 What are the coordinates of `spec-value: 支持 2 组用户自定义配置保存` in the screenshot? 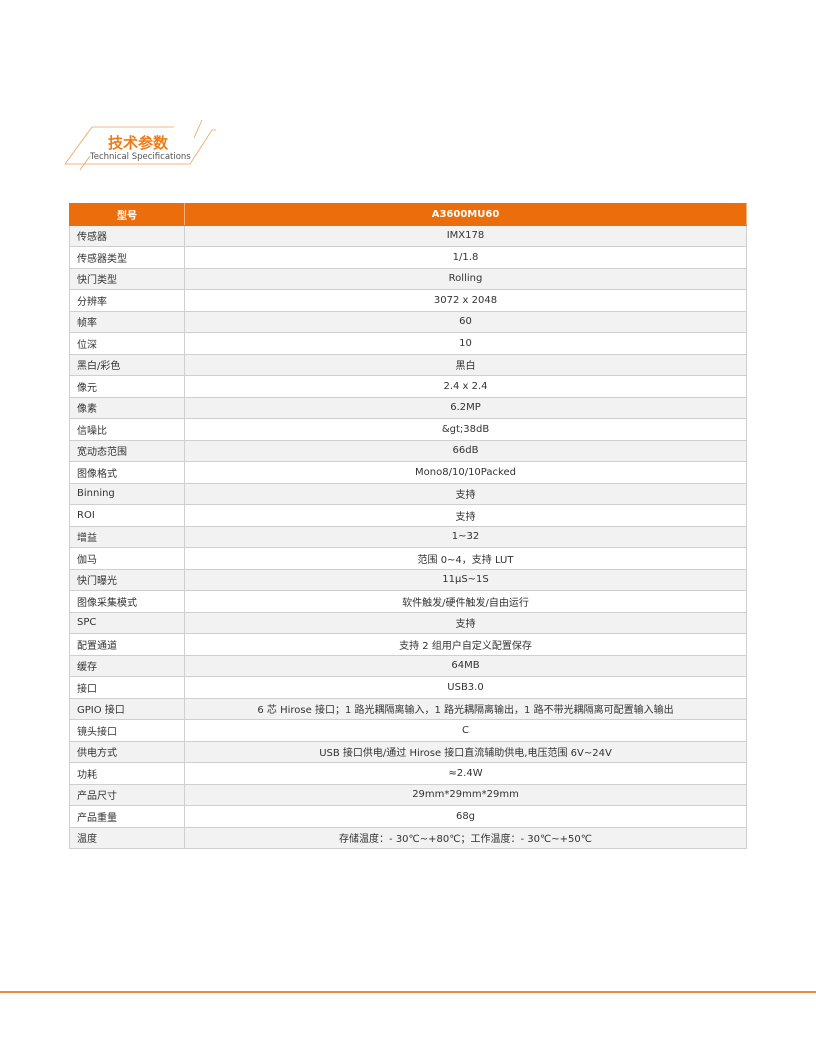 It's located at (465, 644).